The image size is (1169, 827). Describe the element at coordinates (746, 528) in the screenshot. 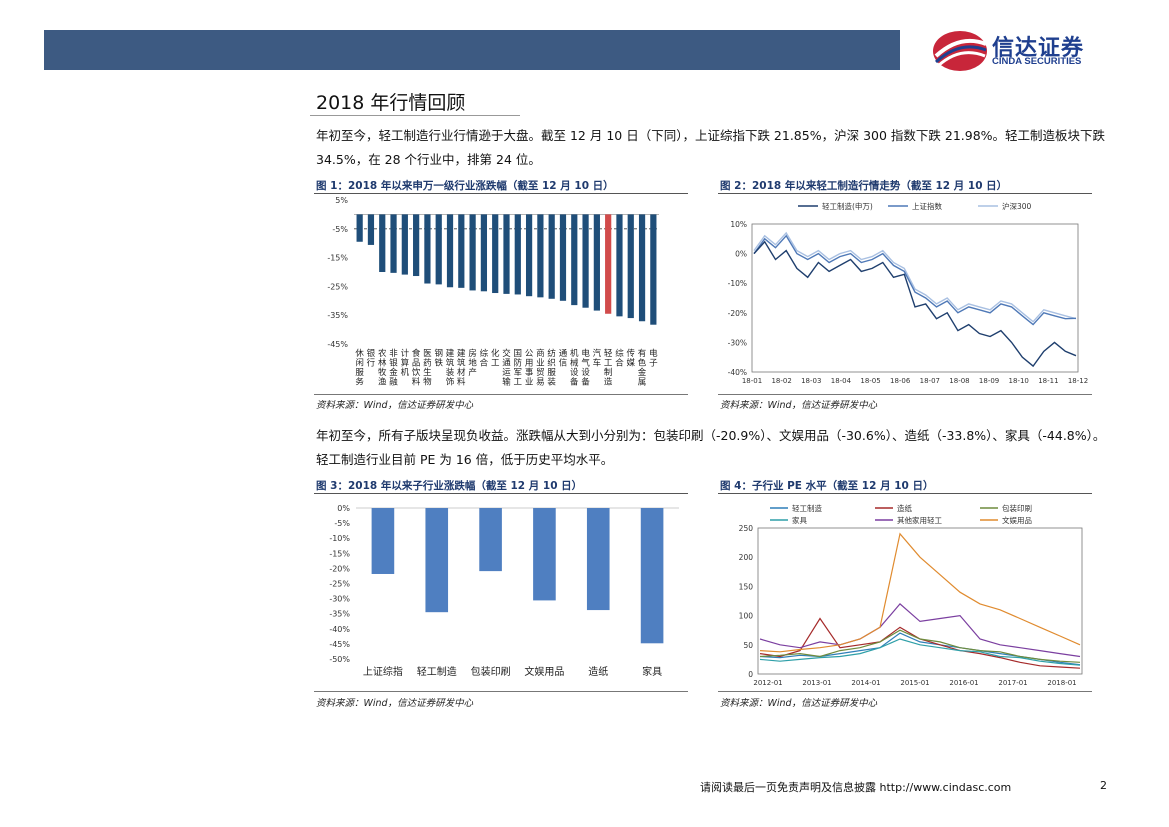

I see `fig4-ytick-label: 250` at that location.